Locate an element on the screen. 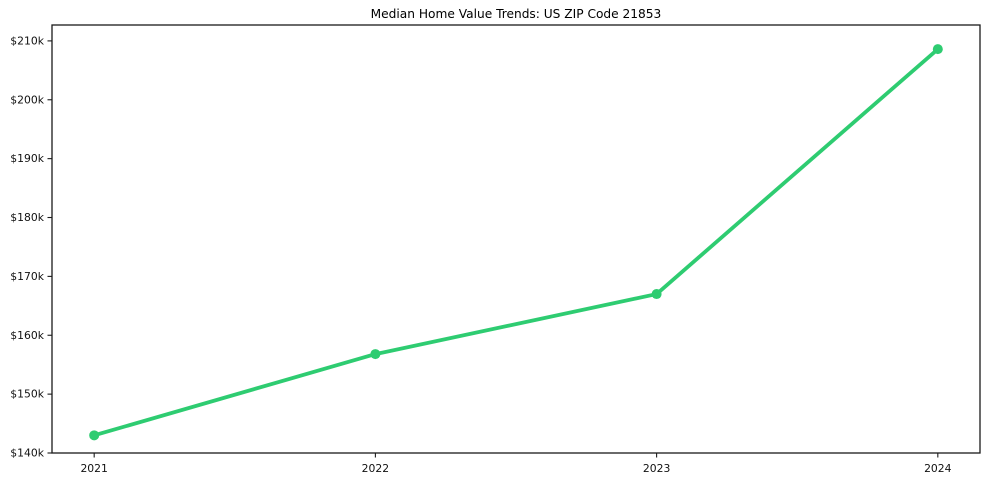  y-axis: $140k $150k $160k $170k $180k $190k $200k $210k is located at coordinates (31, 247).